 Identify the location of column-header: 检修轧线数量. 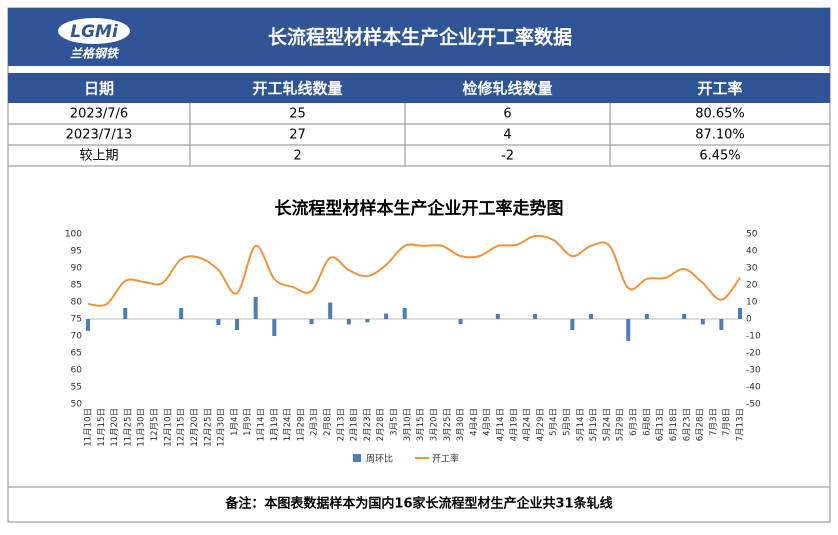
(507, 89).